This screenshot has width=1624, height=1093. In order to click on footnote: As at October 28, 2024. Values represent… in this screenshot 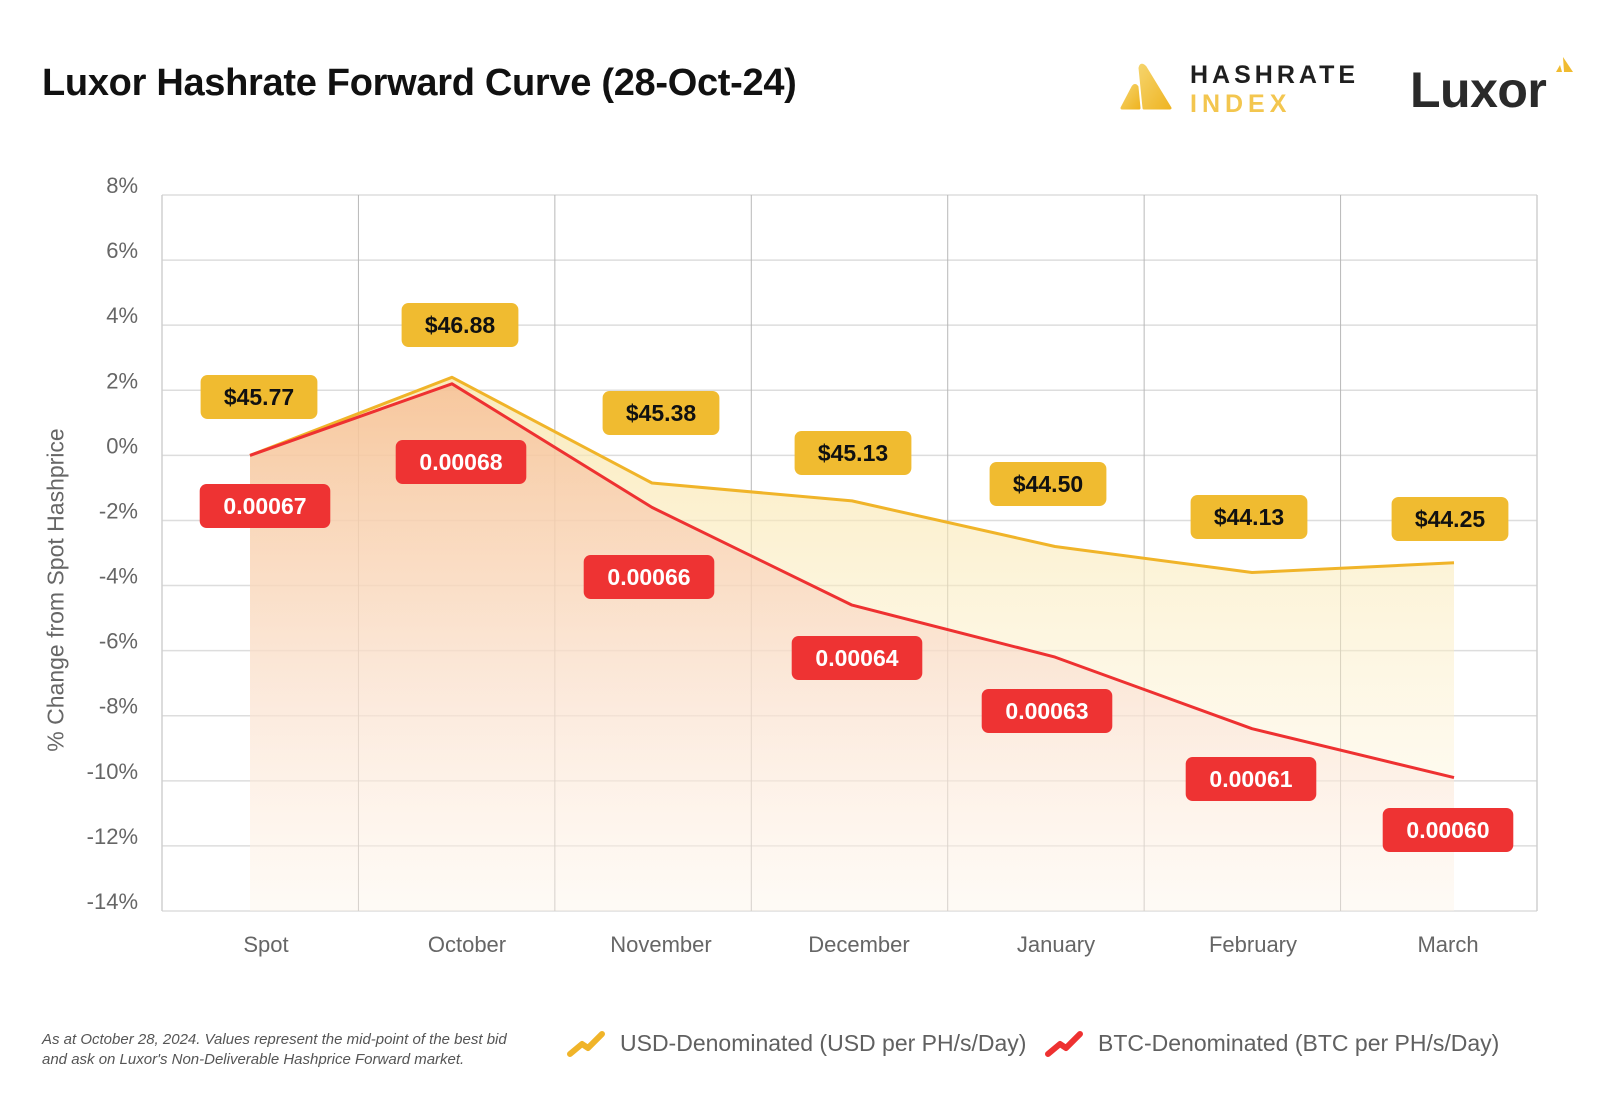, I will do `click(274, 1050)`.